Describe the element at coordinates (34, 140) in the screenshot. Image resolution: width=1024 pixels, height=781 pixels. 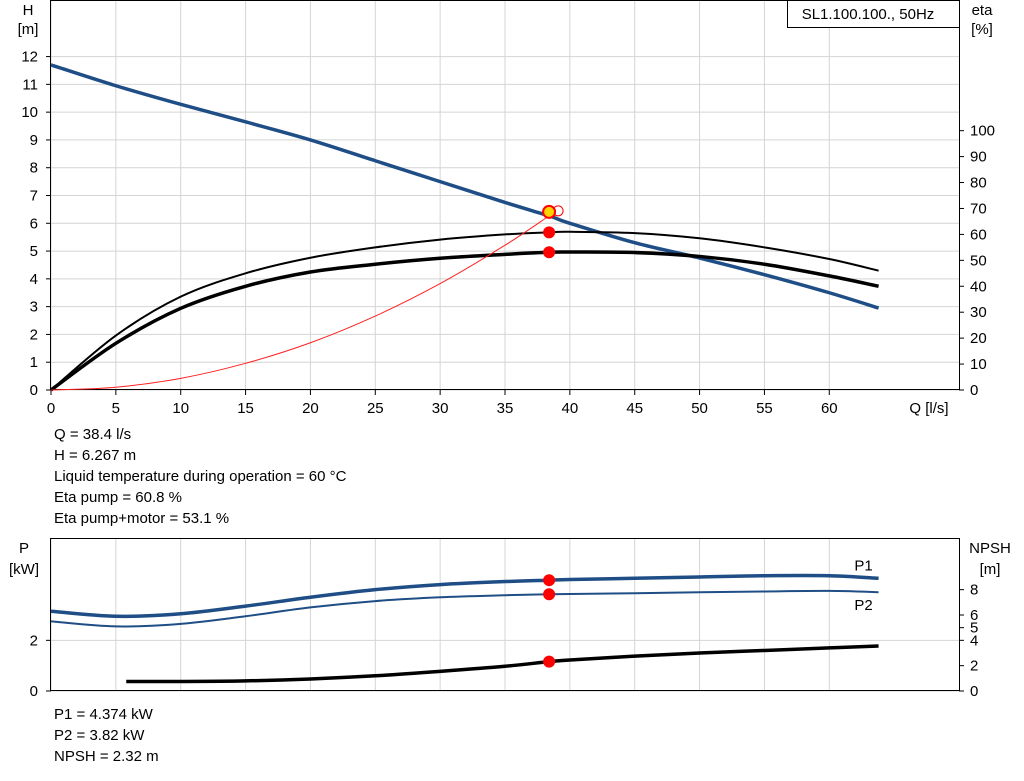
I see `h-tick-label: 9` at that location.